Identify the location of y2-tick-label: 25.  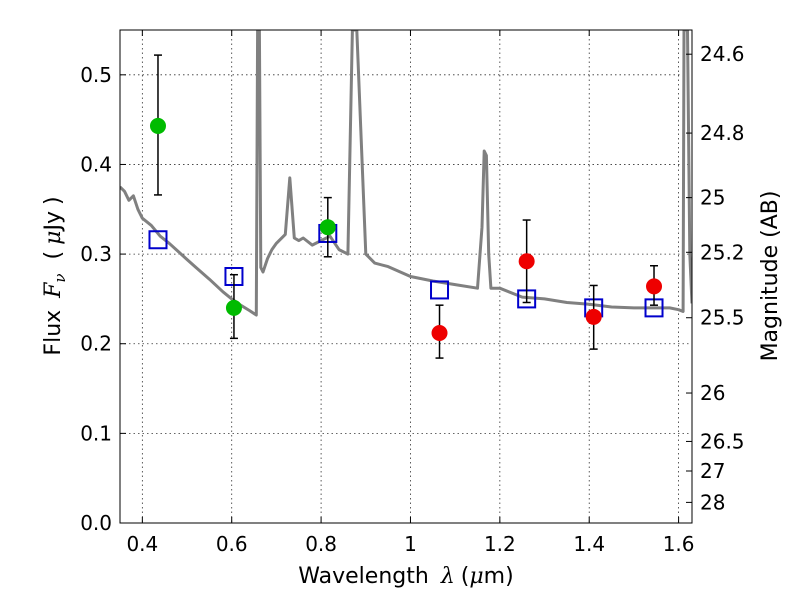
(712, 198).